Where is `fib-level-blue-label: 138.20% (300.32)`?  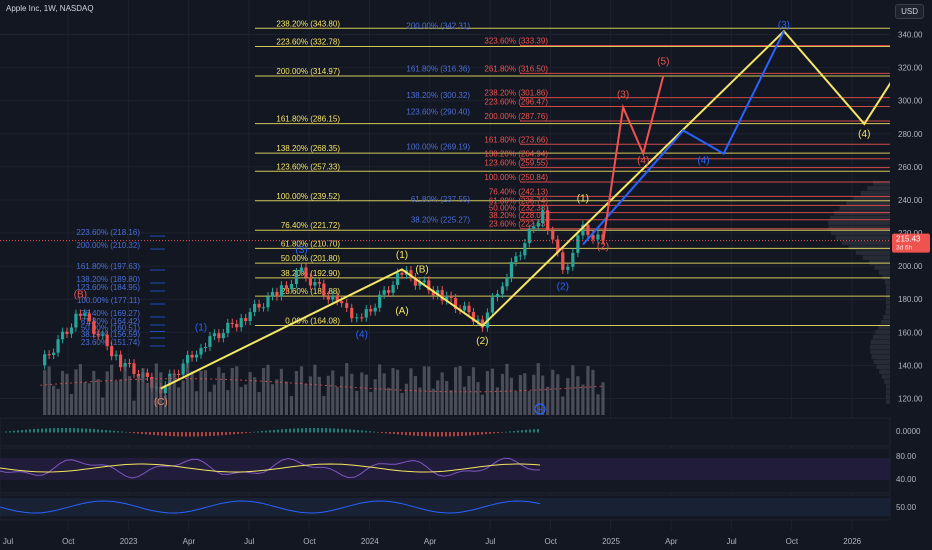
fib-level-blue-label: 138.20% (300.32) is located at coordinates (438, 95).